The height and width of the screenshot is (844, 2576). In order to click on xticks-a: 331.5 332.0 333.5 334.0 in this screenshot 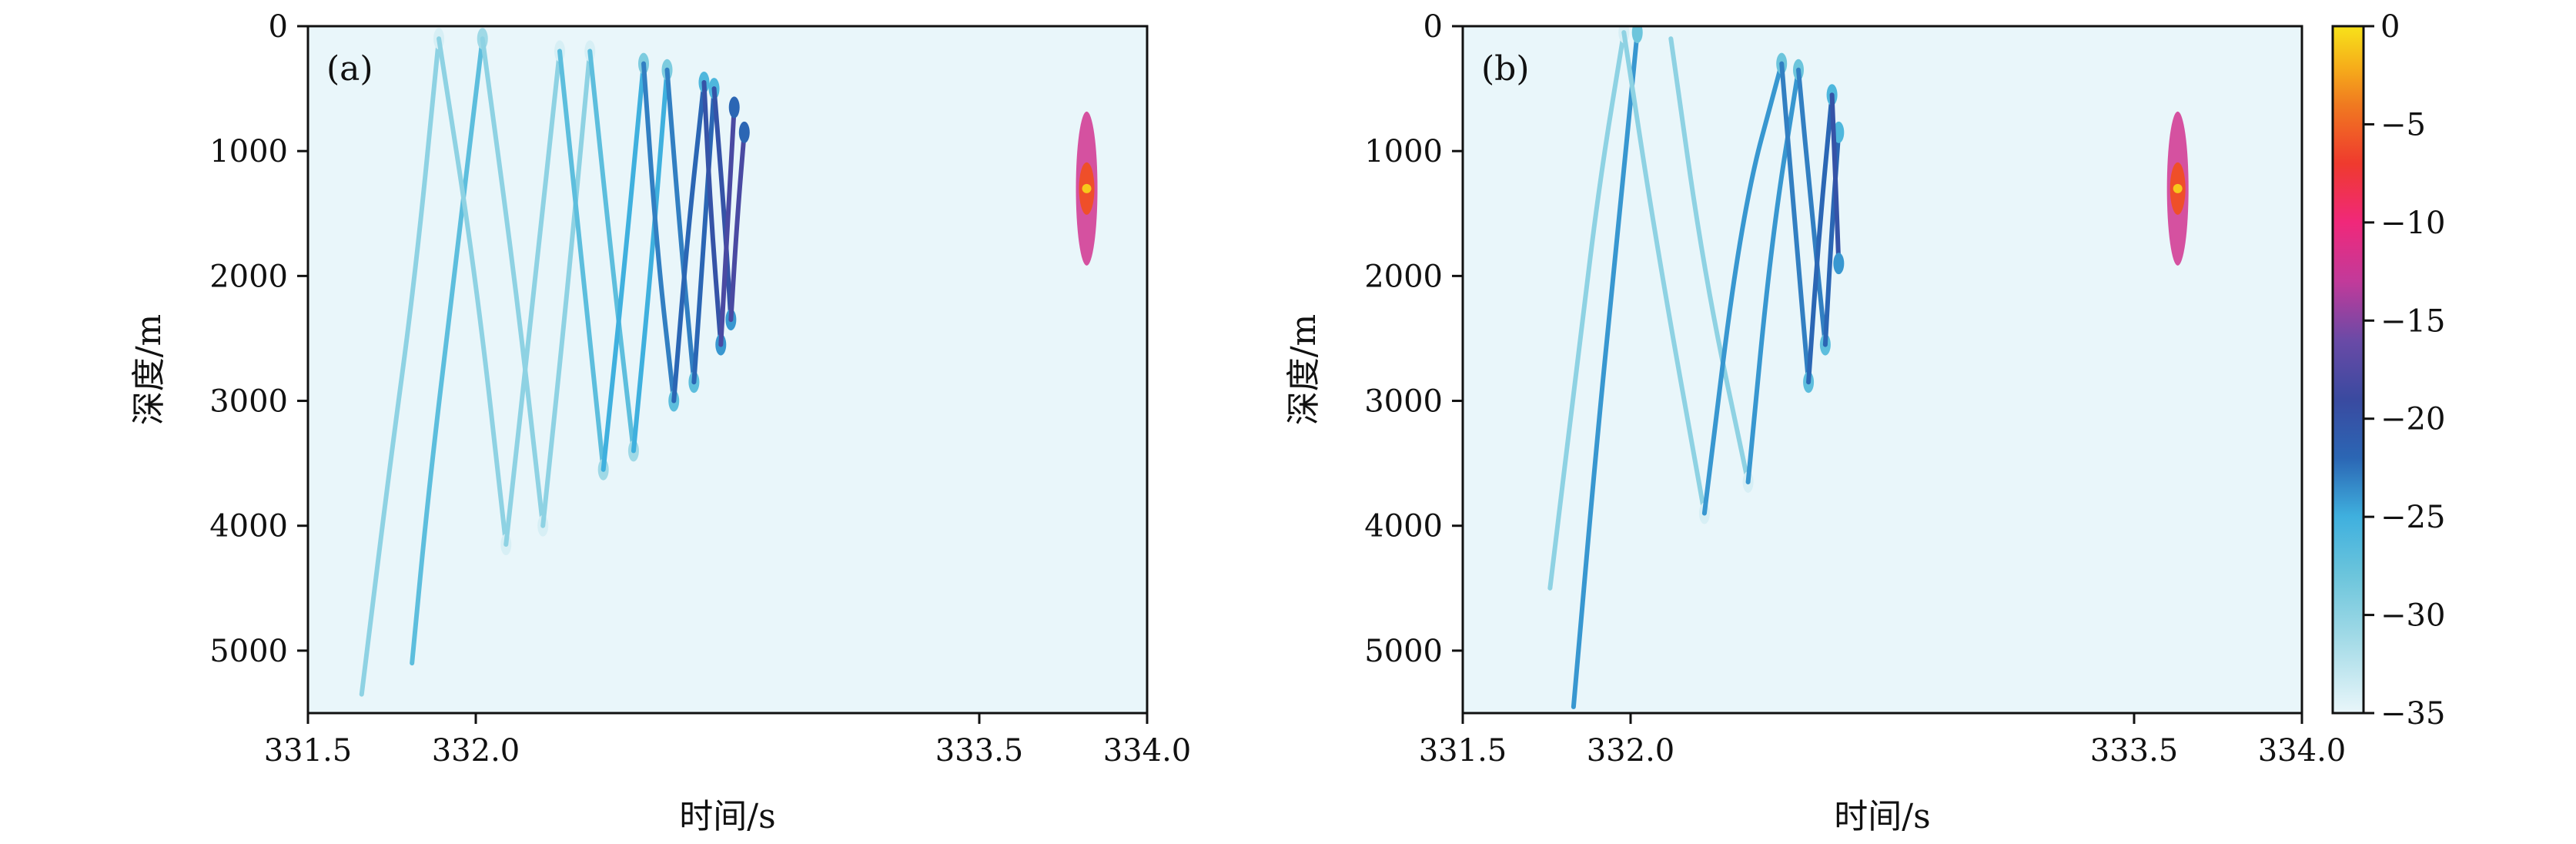, I will do `click(728, 741)`.